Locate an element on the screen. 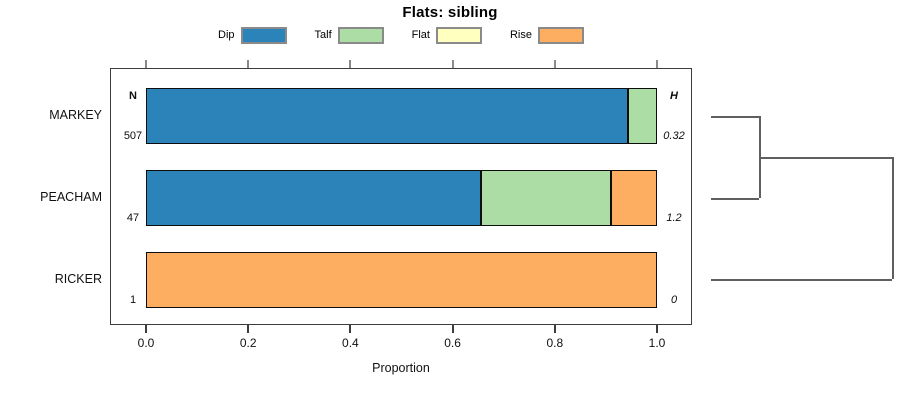 The width and height of the screenshot is (900, 400). x-axis-tick-label: 0.0 is located at coordinates (146, 343).